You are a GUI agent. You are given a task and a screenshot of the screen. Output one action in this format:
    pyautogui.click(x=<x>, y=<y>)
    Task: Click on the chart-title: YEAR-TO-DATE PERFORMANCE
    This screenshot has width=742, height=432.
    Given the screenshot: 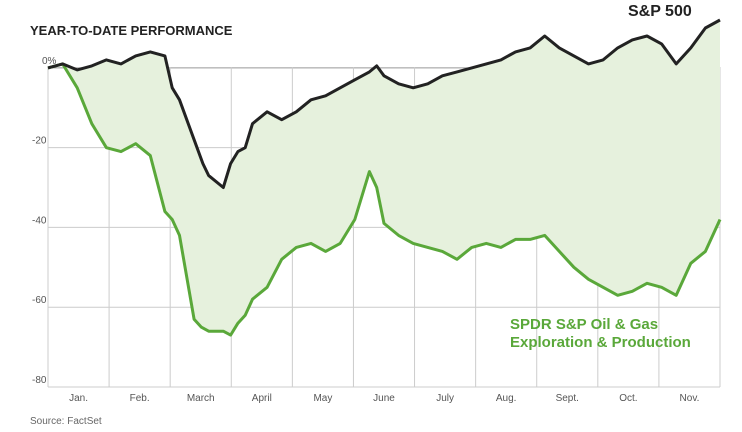 What is the action you would take?
    pyautogui.click(x=131, y=30)
    